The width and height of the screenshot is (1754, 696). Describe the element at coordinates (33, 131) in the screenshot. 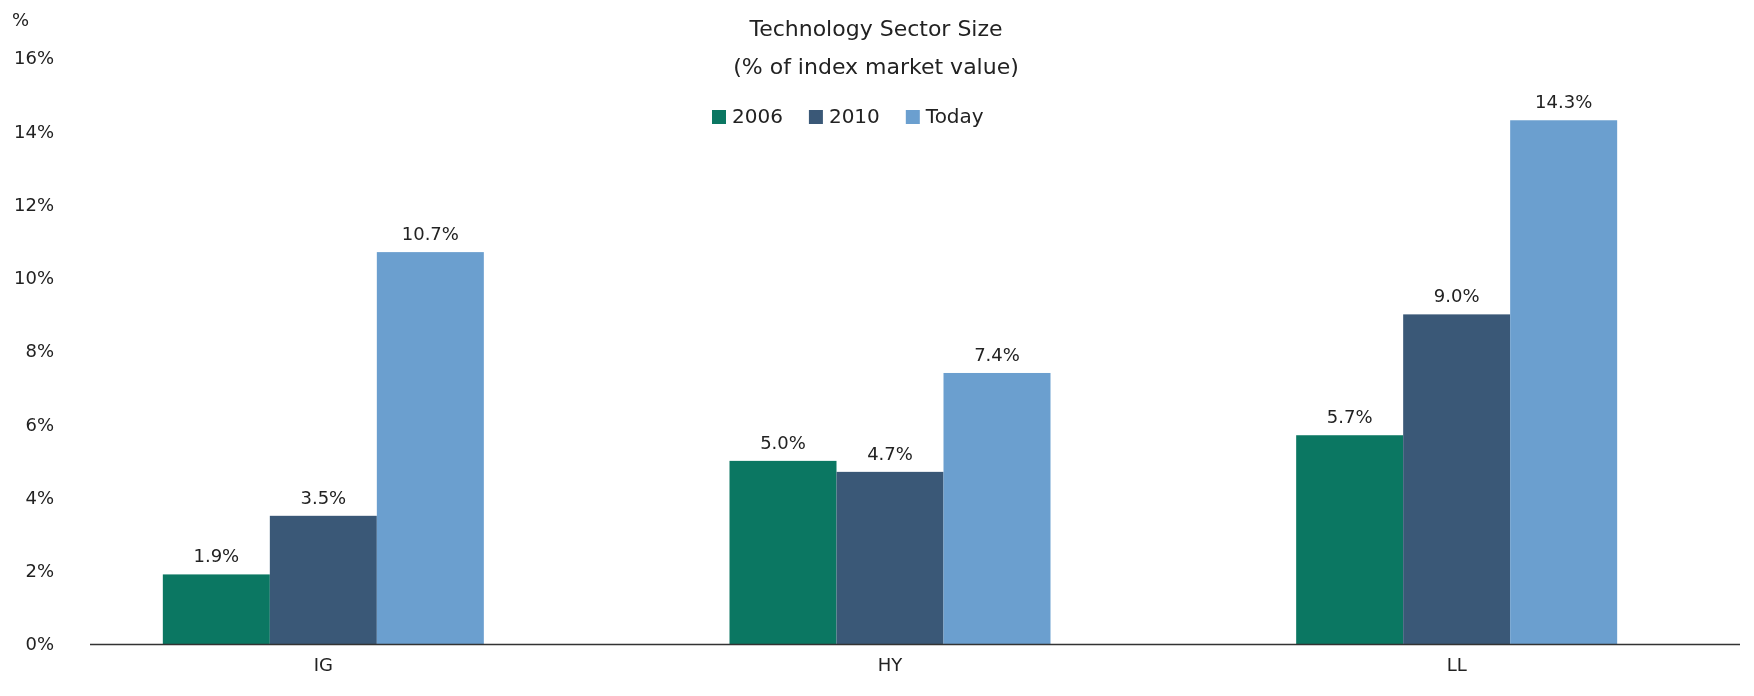

I see `y-tick-label: 14%` at that location.